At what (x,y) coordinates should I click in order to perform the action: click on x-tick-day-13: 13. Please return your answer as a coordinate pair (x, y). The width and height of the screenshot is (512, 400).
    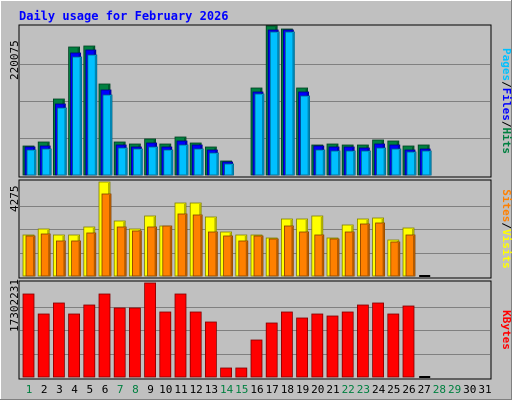
    Looking at the image, I should click on (211, 389).